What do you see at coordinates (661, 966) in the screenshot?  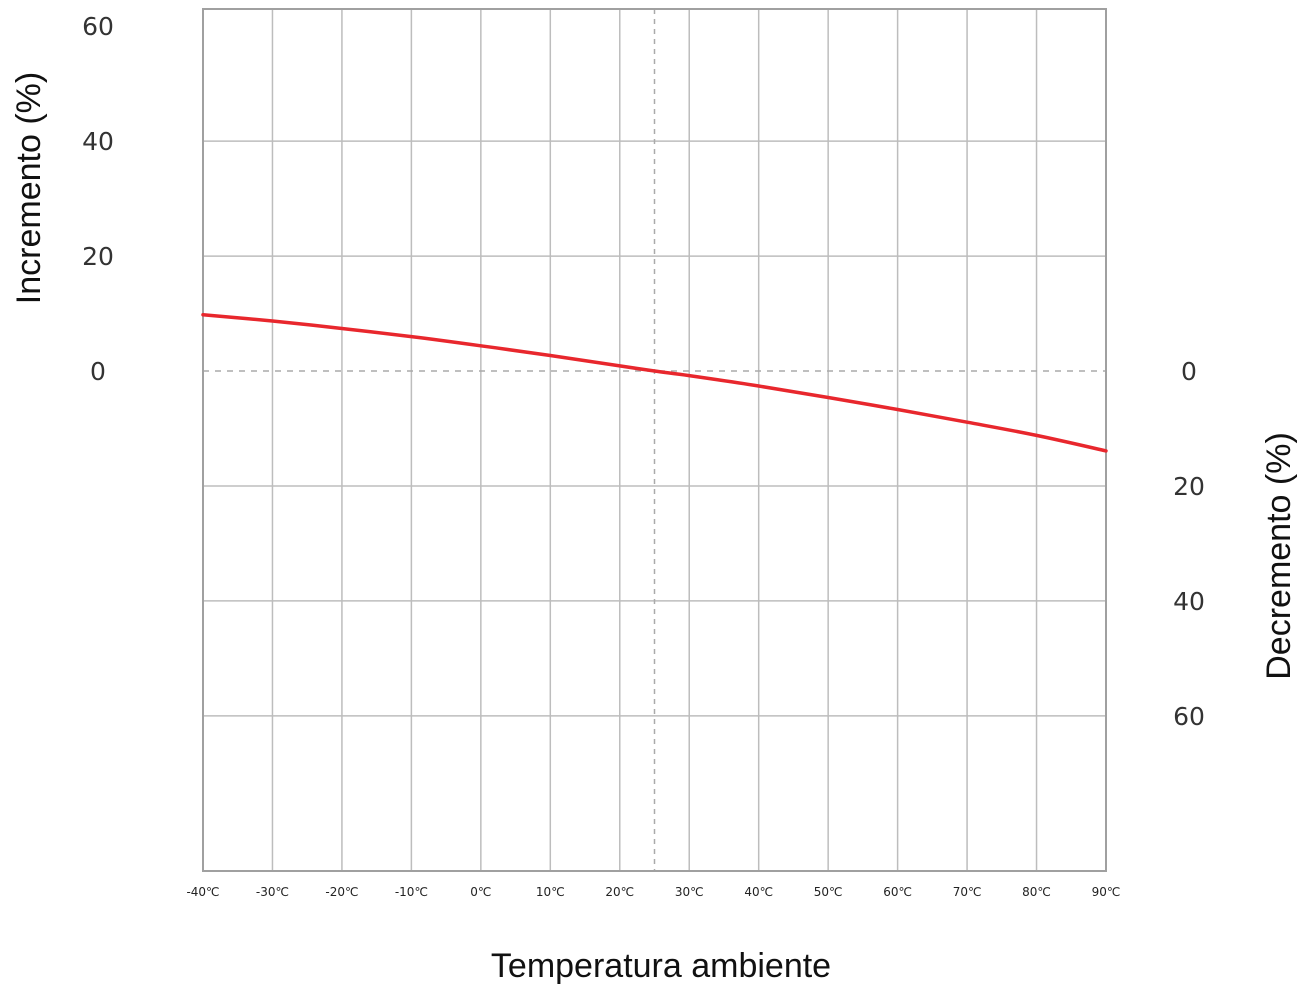 I see `x-axis-title: Temperatura ambiente` at bounding box center [661, 966].